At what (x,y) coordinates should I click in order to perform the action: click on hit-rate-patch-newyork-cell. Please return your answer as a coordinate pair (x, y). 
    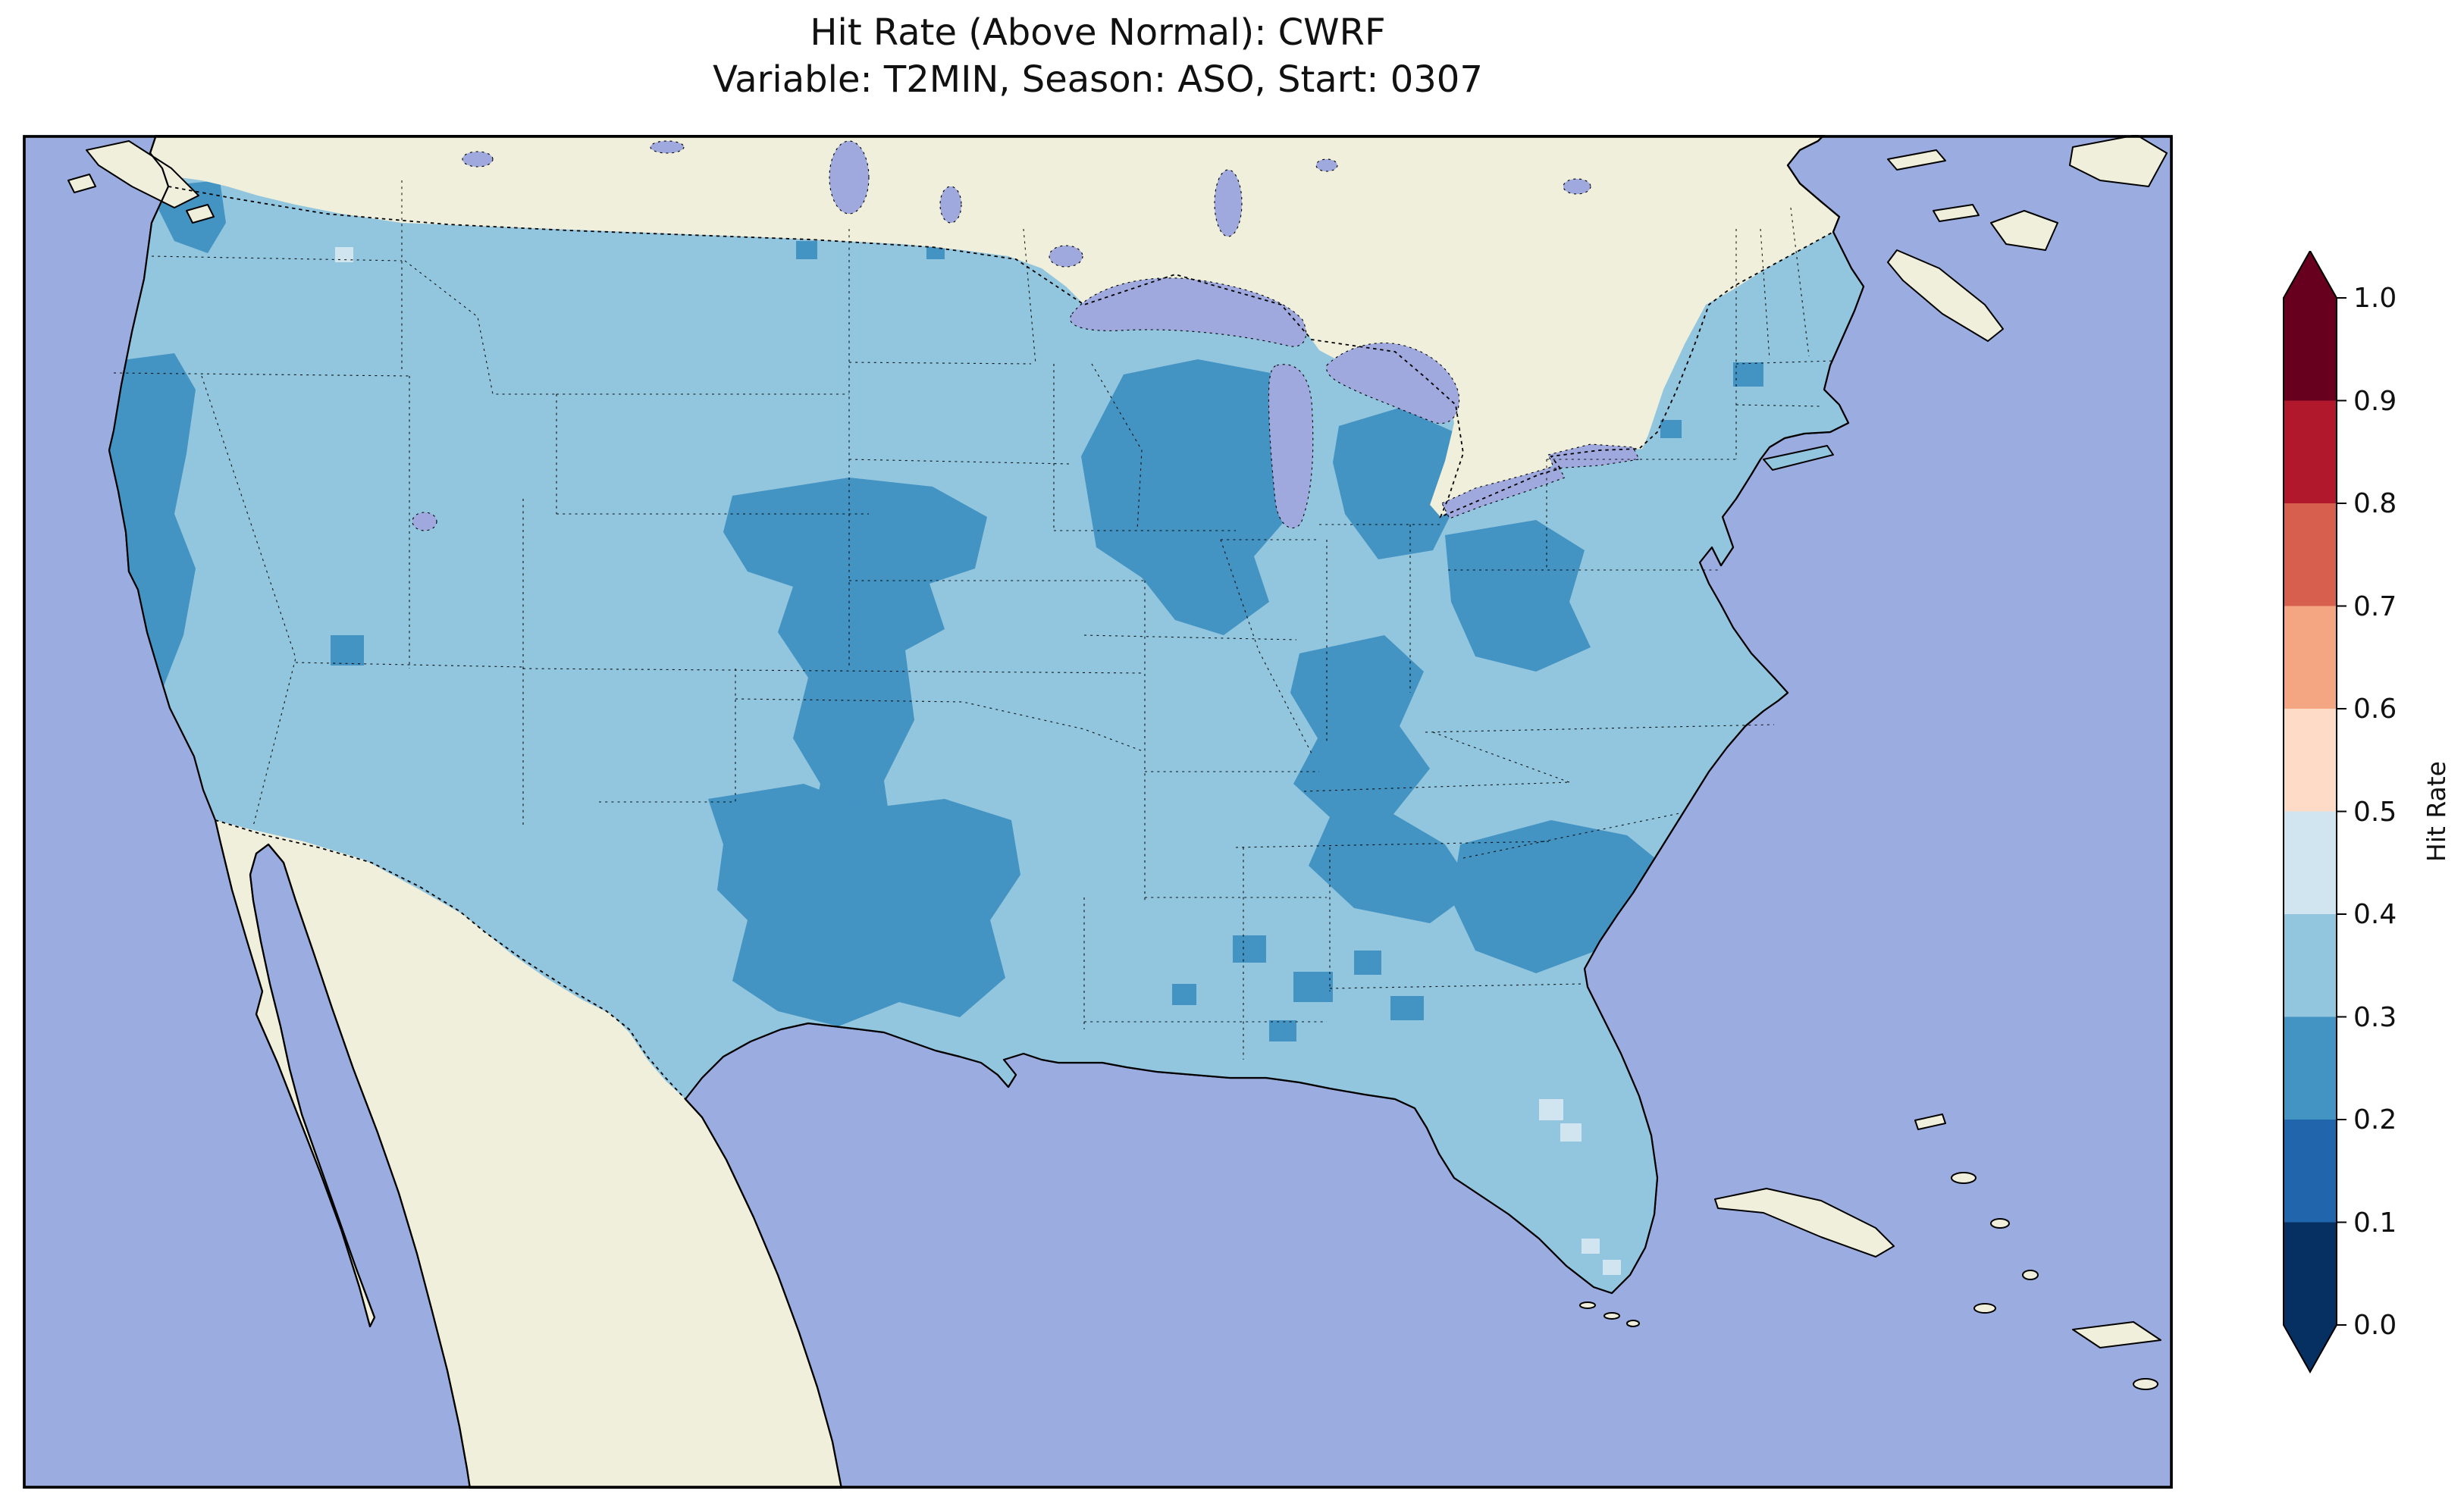
    Looking at the image, I should click on (1671, 429).